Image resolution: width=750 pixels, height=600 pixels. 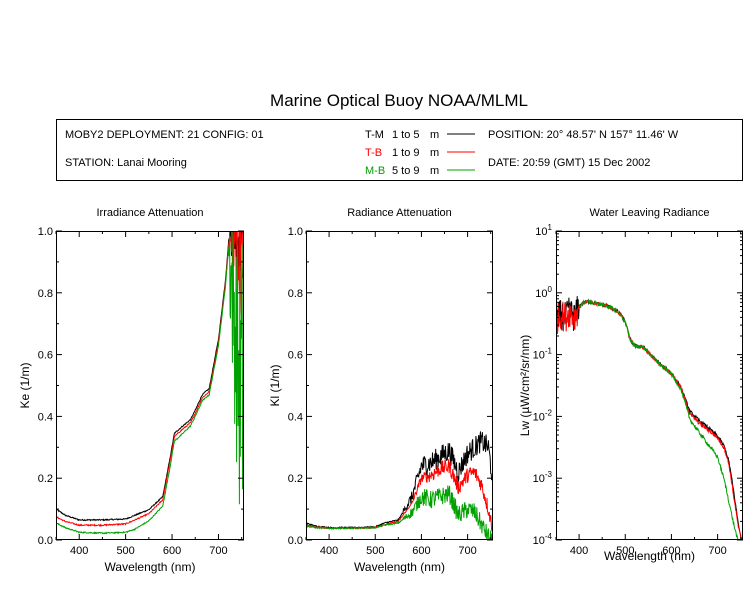 I want to click on info-box-border, so click(x=399, y=150).